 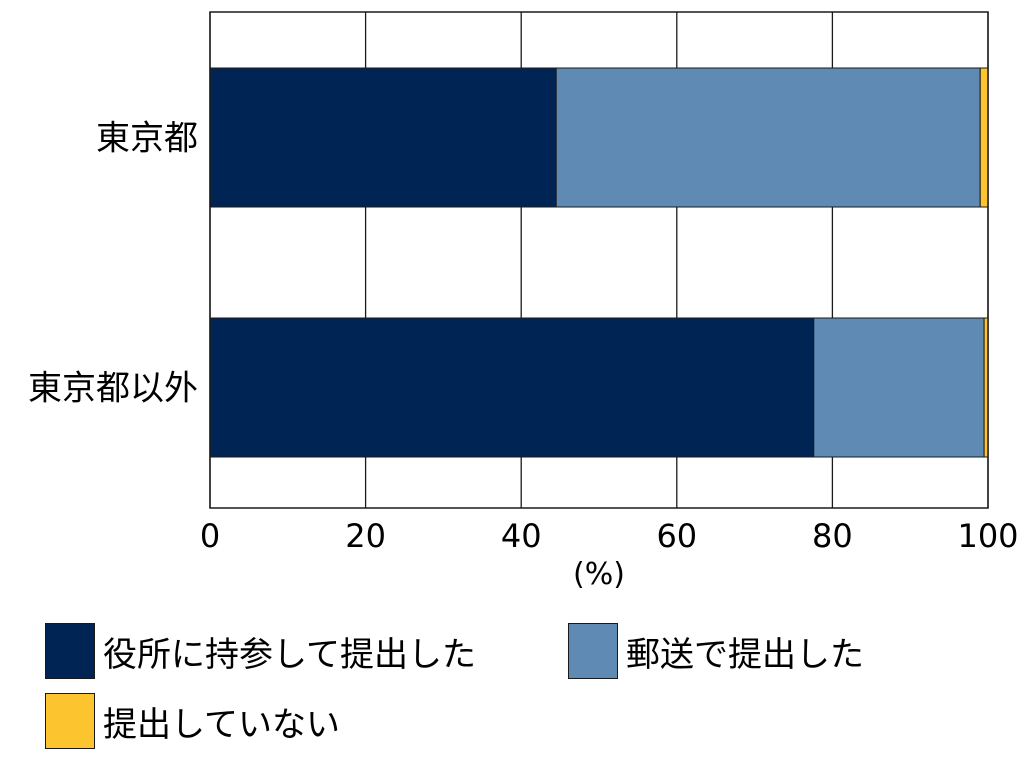 I want to click on x-axis-unit-label: (%), so click(x=599, y=574).